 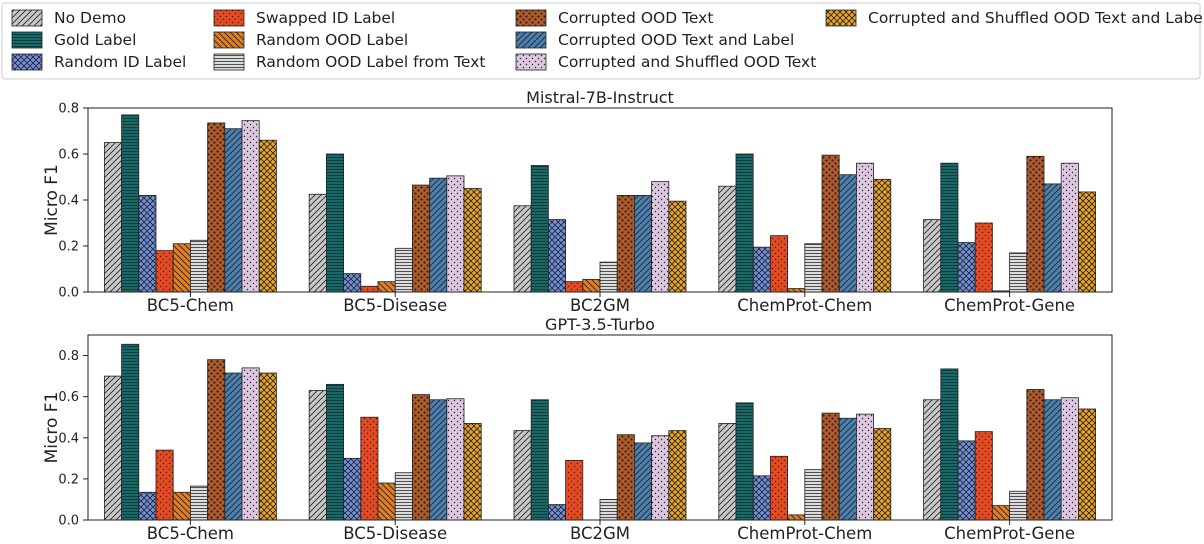 I want to click on bar-swapped-id-label-bc5-disease, so click(x=369, y=468).